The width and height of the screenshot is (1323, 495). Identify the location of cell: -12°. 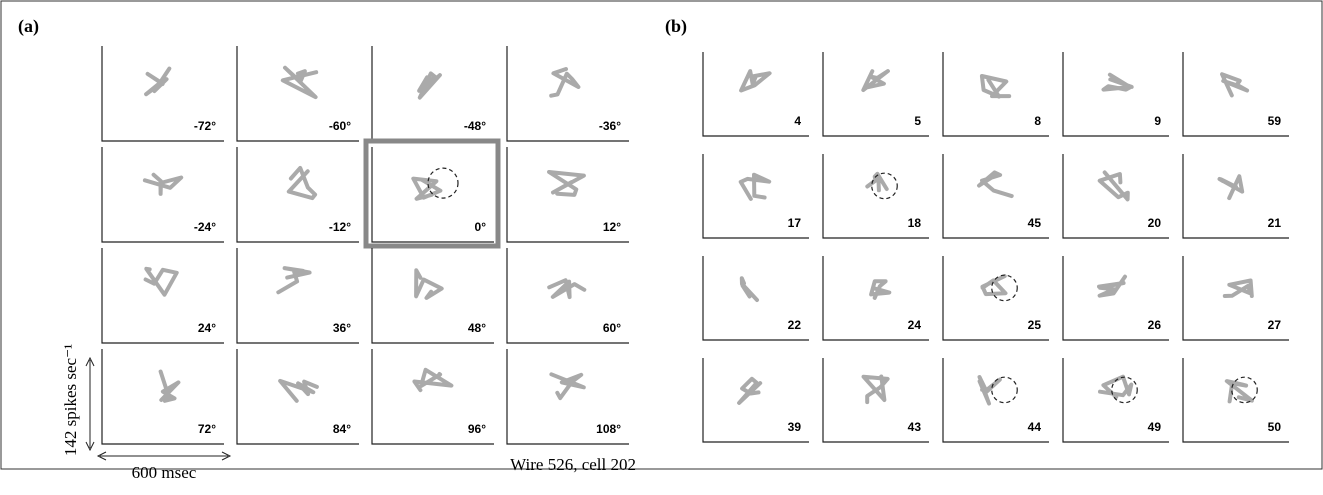
(297, 195).